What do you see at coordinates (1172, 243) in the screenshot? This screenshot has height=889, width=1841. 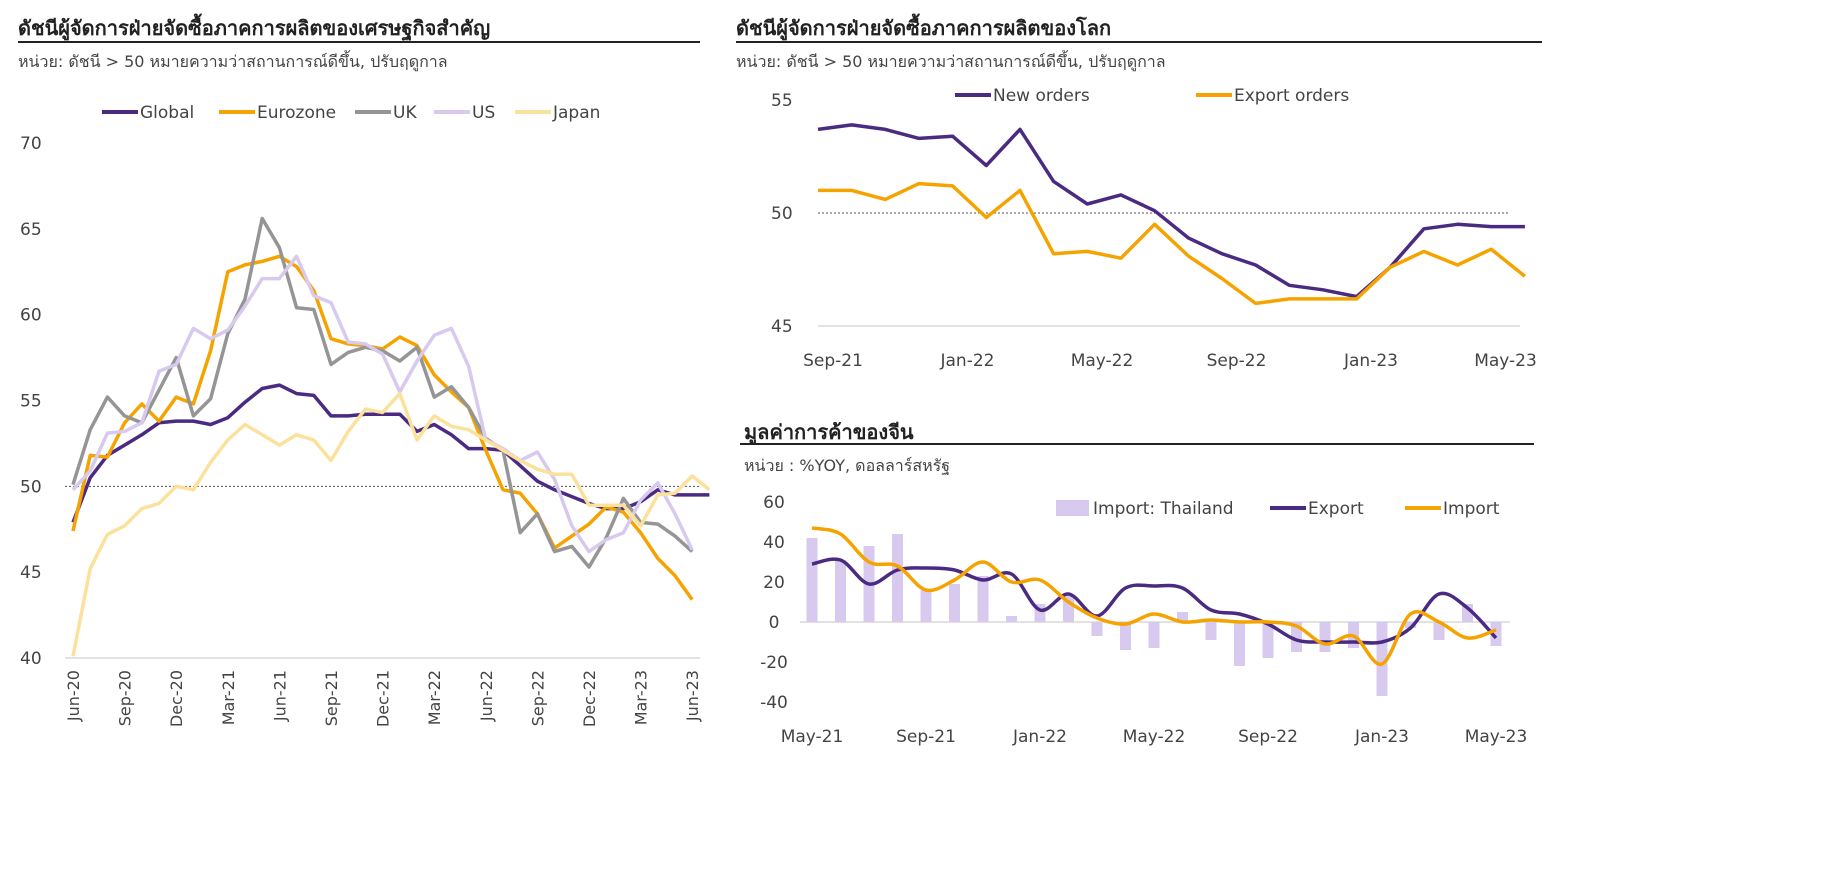 I see `series-line-export-orders` at bounding box center [1172, 243].